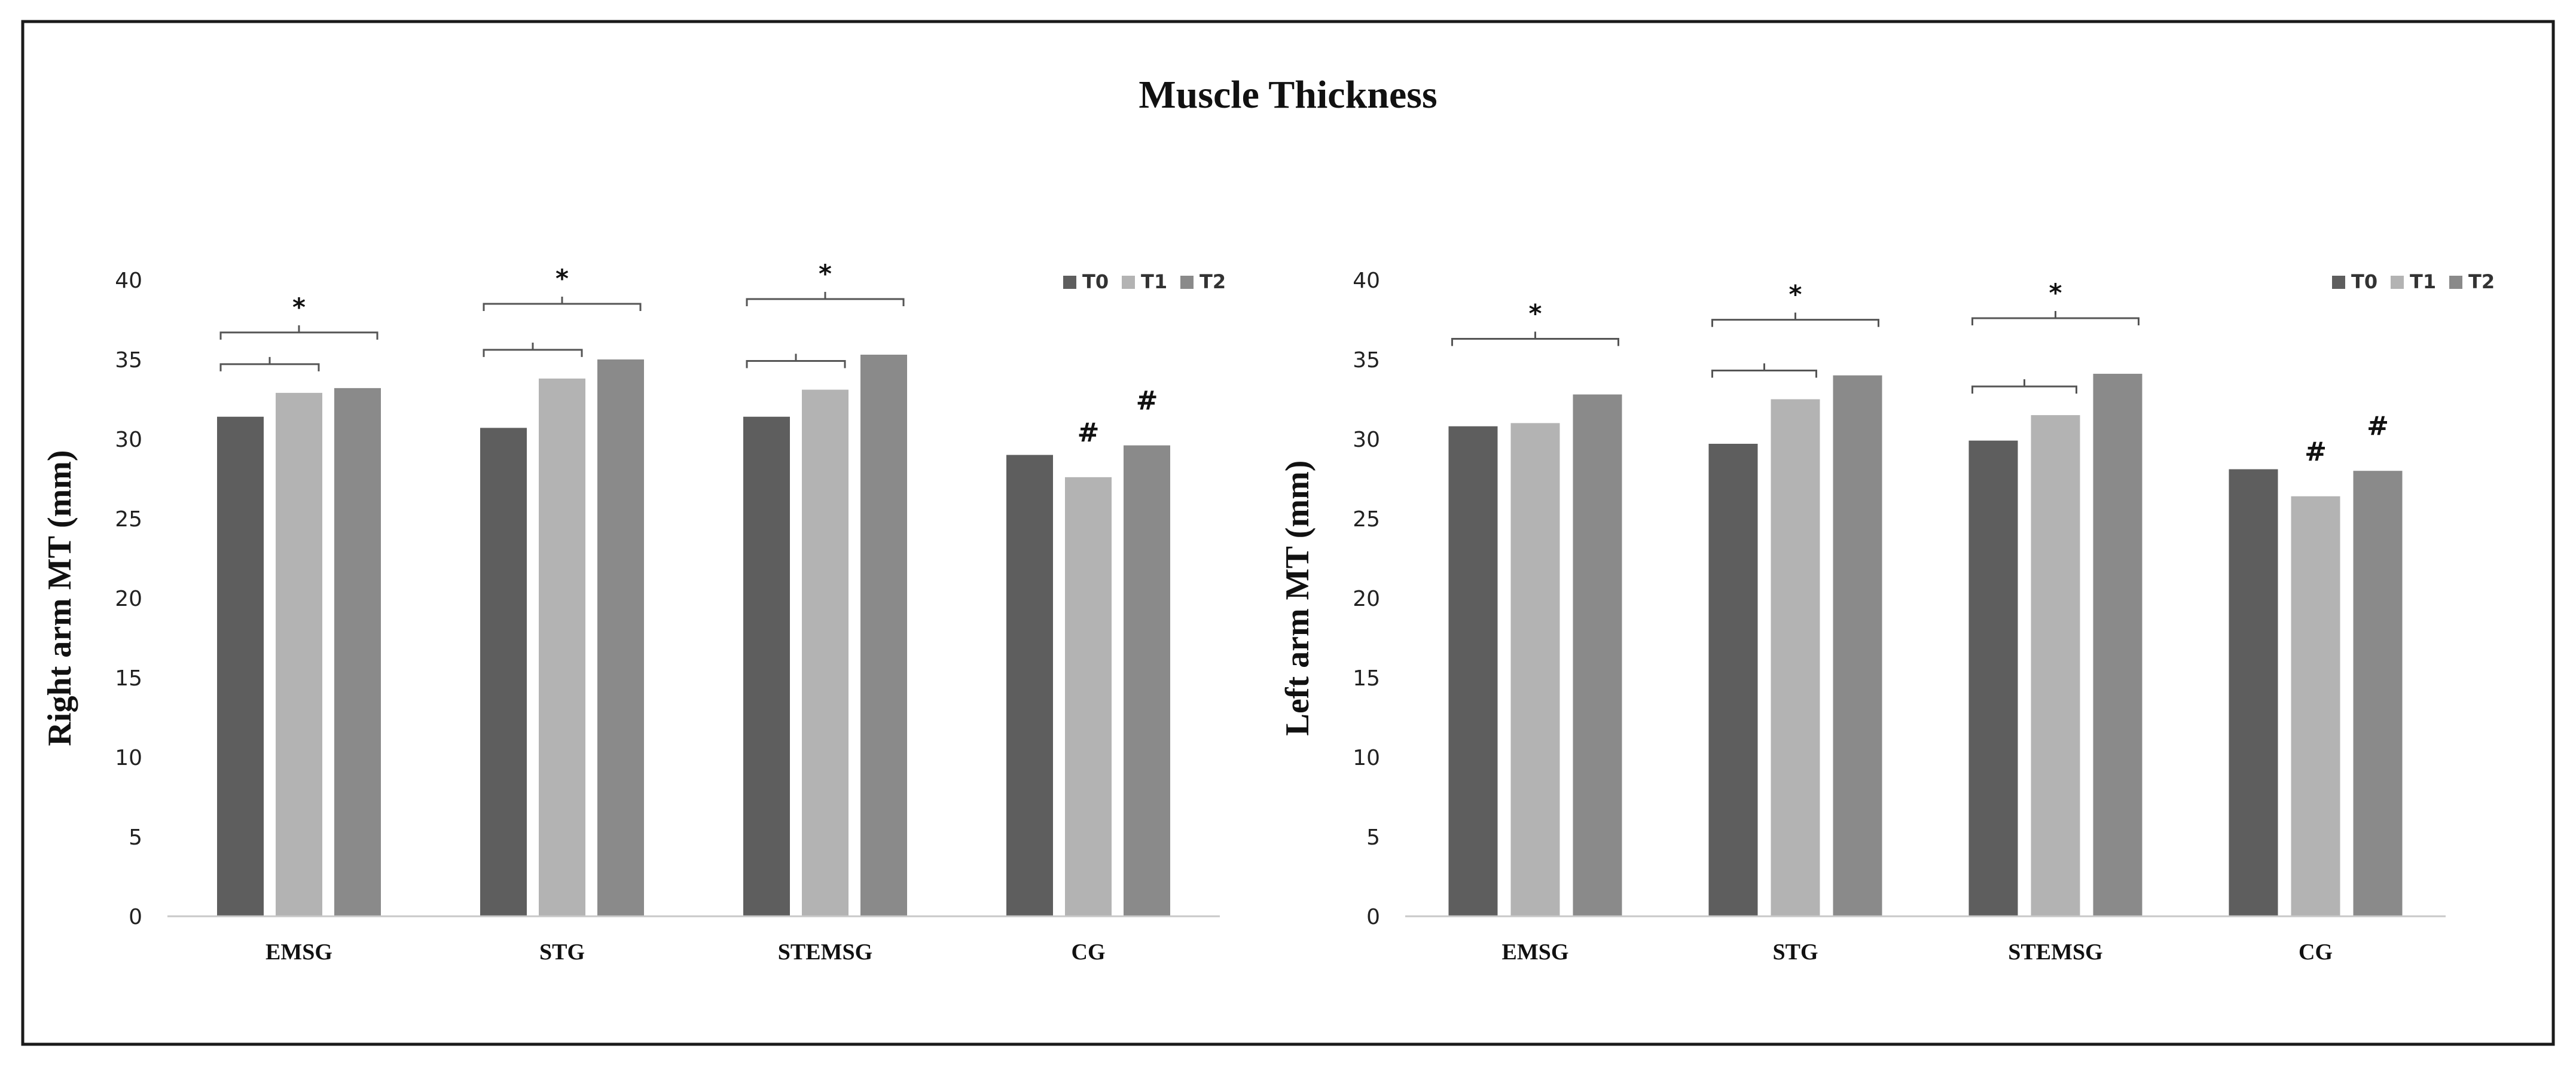 Image resolution: width=2576 pixels, height=1067 pixels. Describe the element at coordinates (1297, 598) in the screenshot. I see `y-axis-label: Left arm MT (mm)` at that location.